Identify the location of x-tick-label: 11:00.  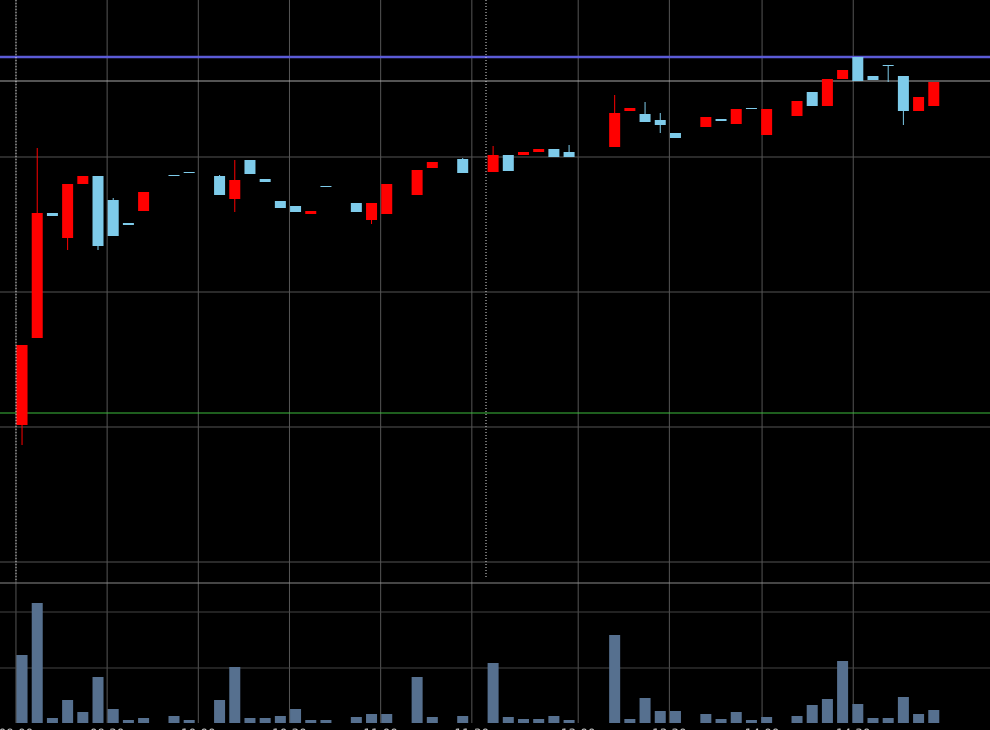
(380, 728).